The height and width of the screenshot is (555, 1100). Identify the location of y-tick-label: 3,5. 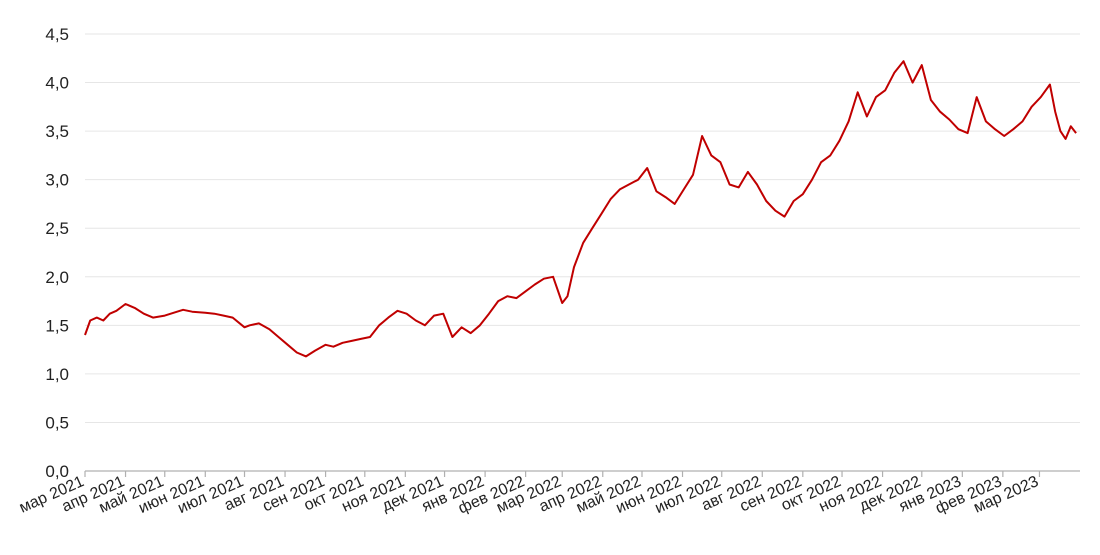
(57, 131).